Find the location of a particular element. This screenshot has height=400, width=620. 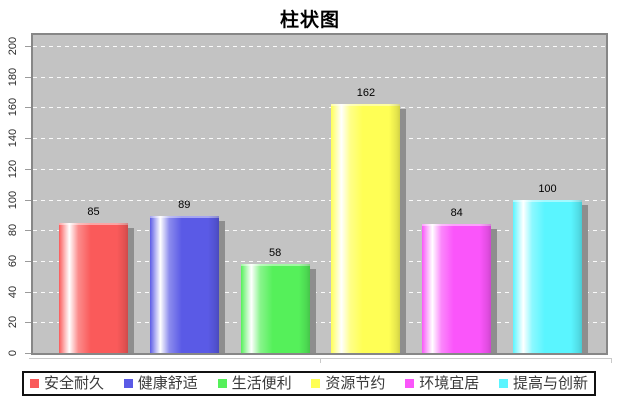

legend-item-label: 环境宜居 is located at coordinates (449, 383).